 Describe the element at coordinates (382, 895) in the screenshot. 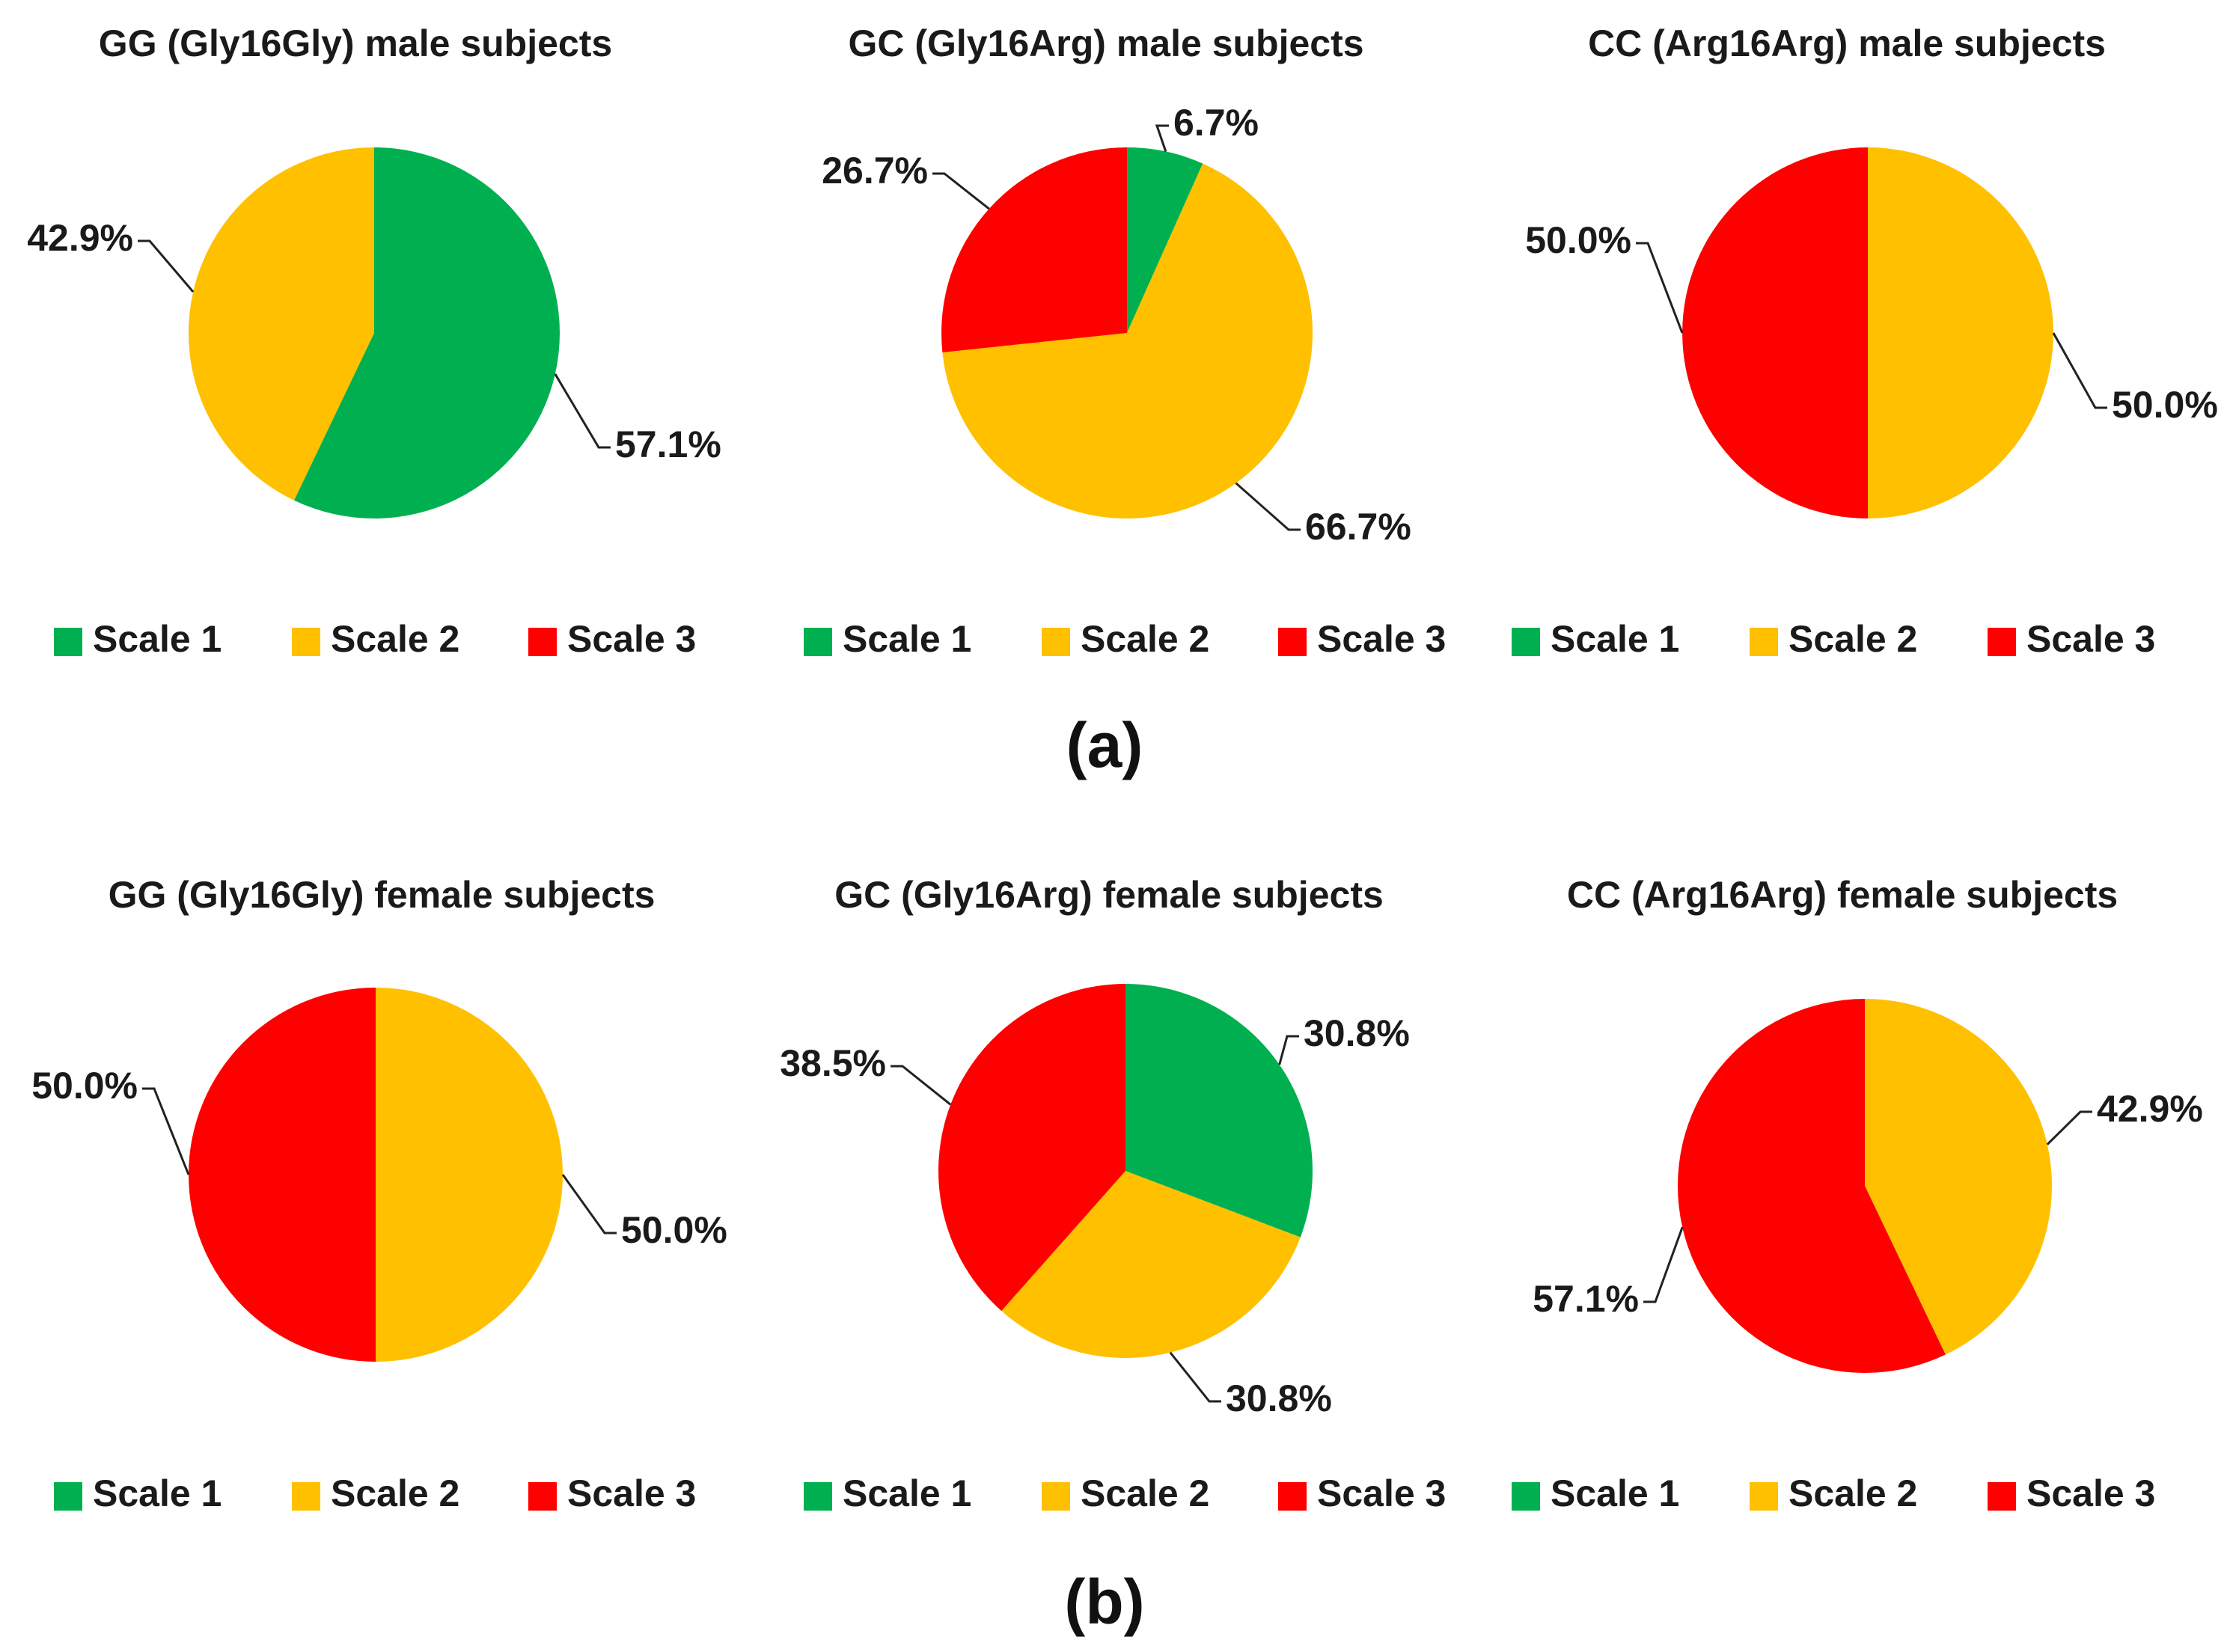

I see `chart-title: GG (Gly16Gly) female subjects` at that location.